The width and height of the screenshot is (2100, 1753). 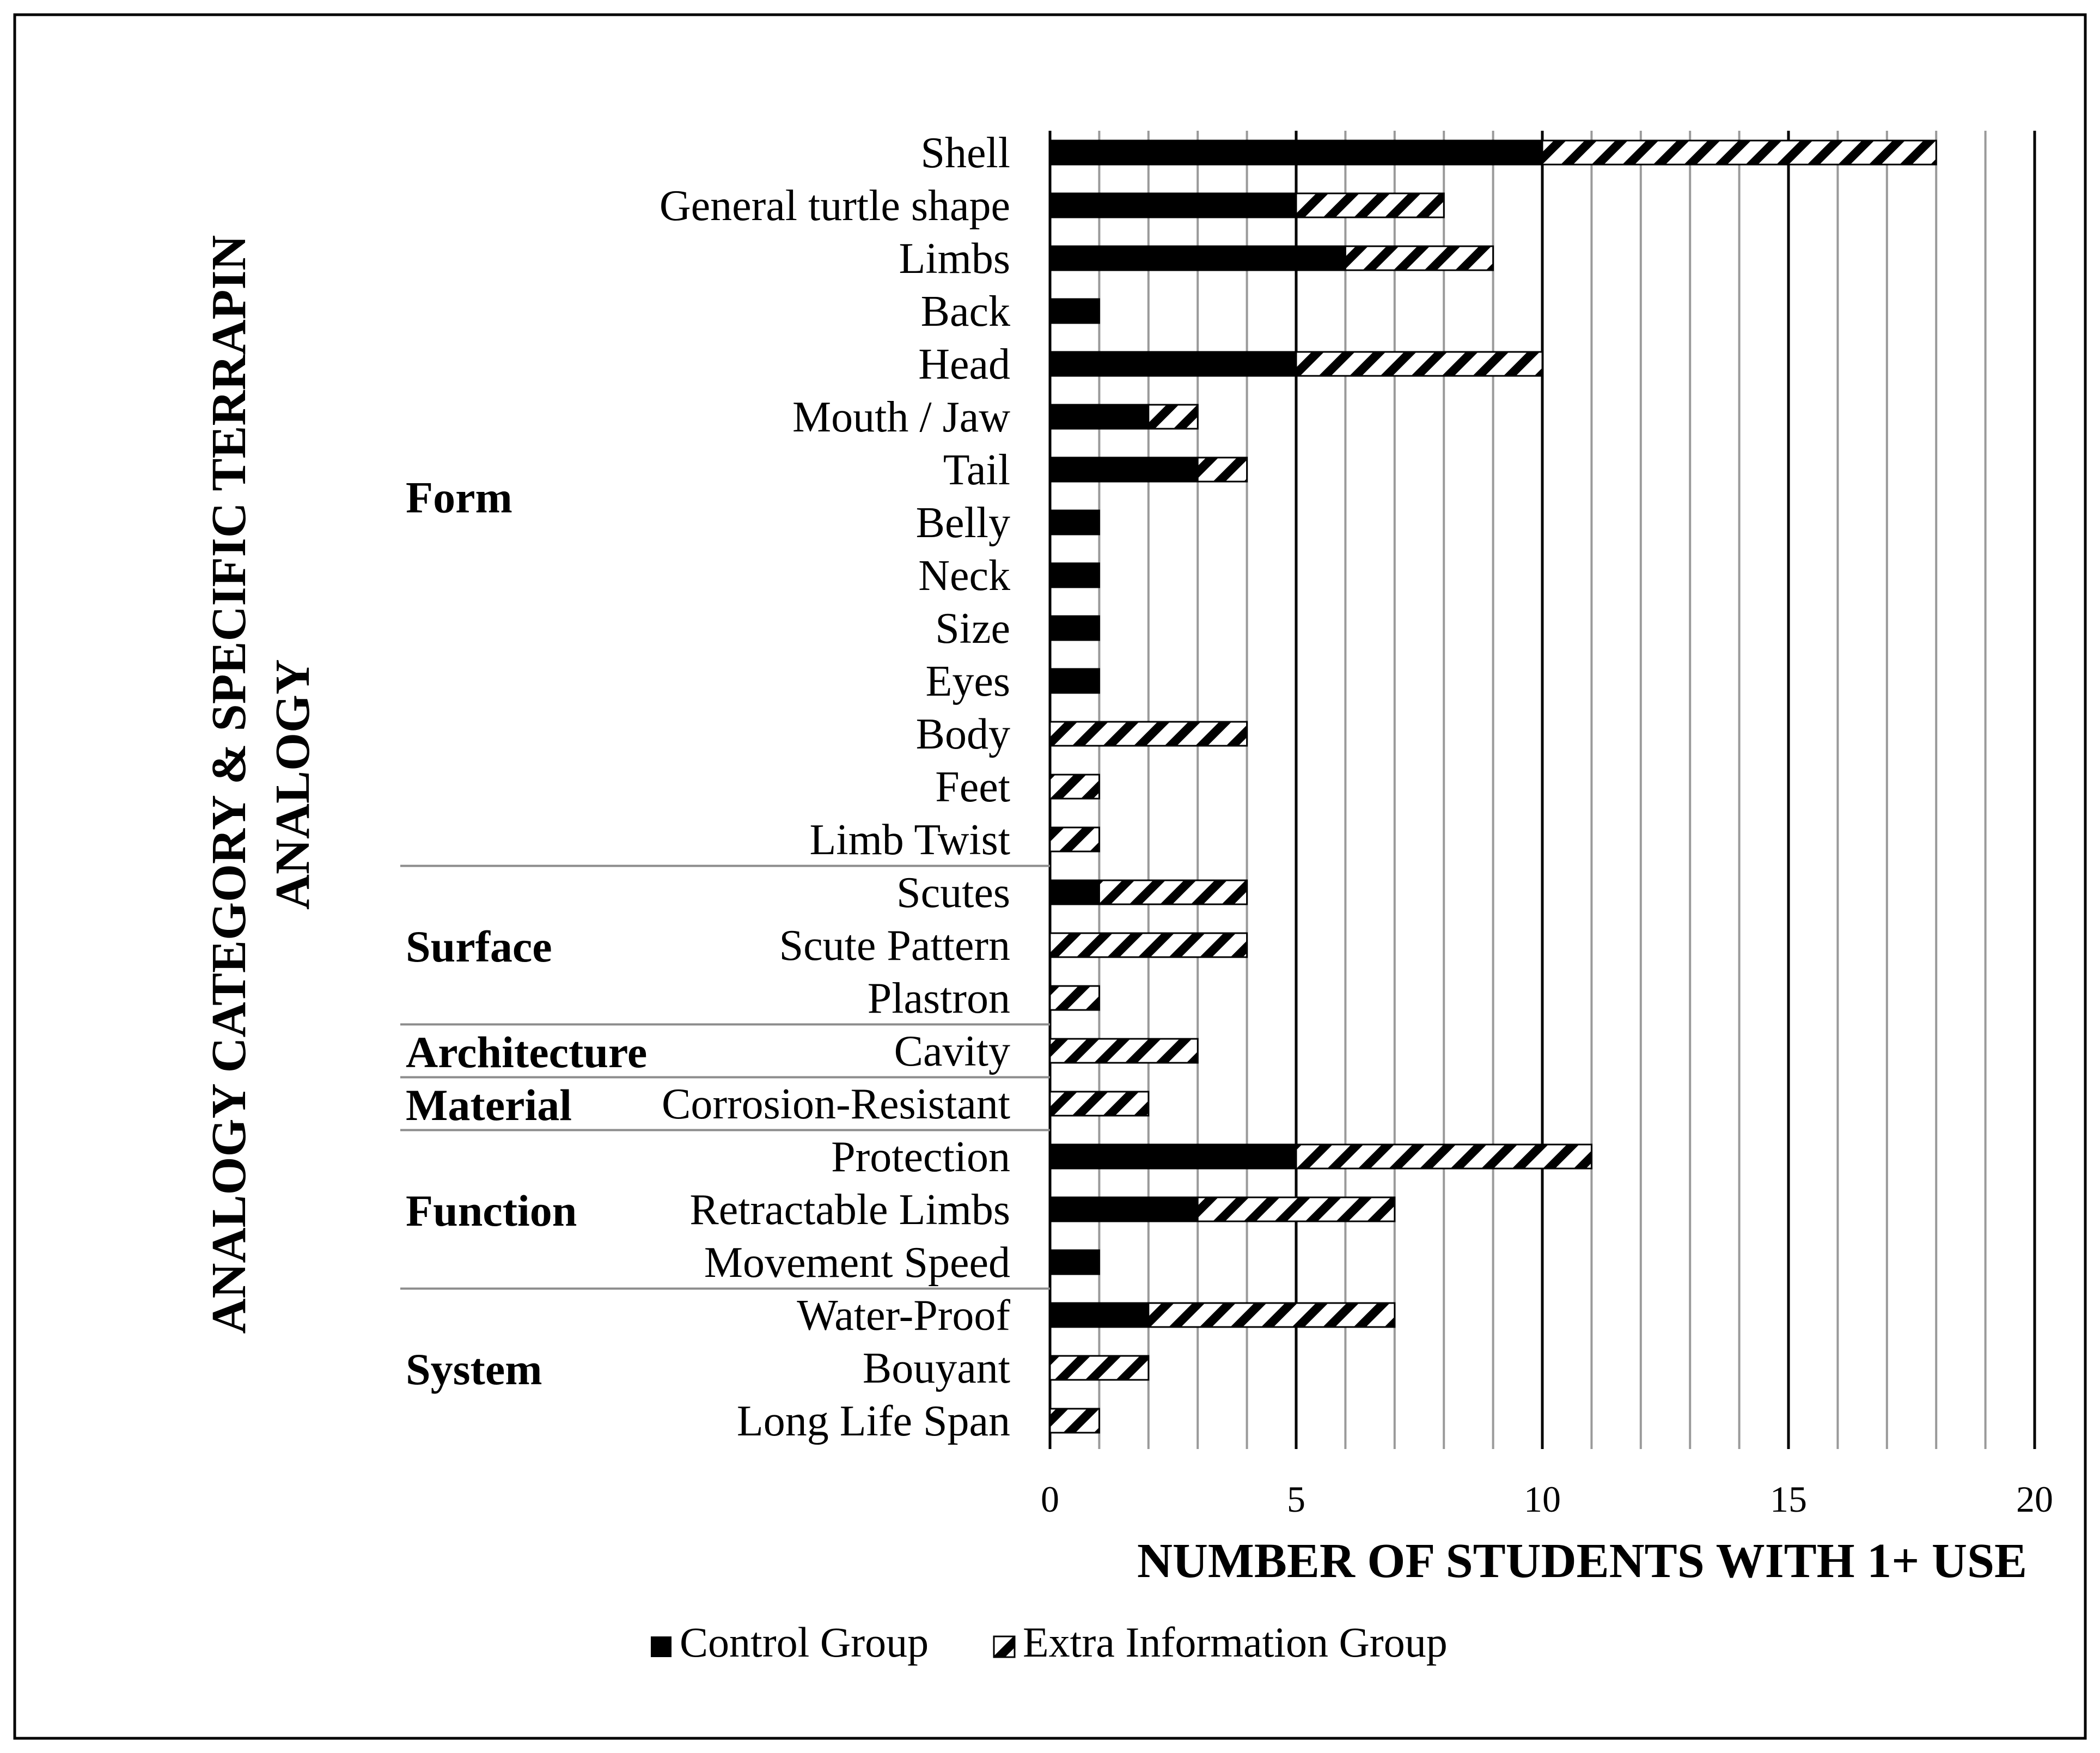 I want to click on category-label: Mouth / Jaw, so click(x=901, y=417).